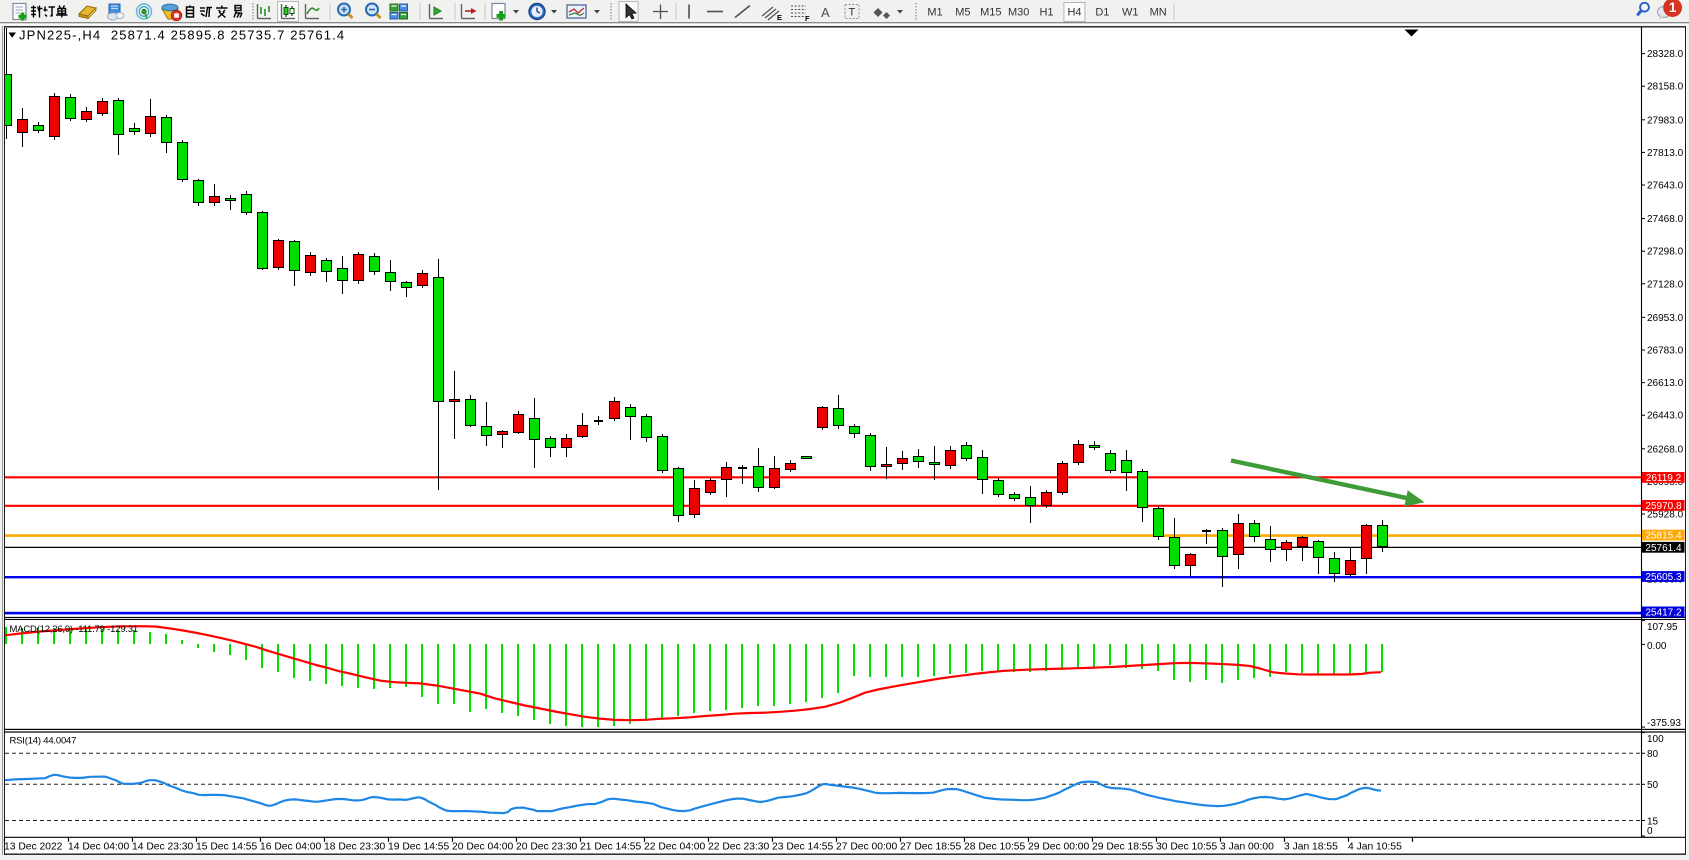  What do you see at coordinates (1665, 515) in the screenshot?
I see `svg-text: 25928.0` at bounding box center [1665, 515].